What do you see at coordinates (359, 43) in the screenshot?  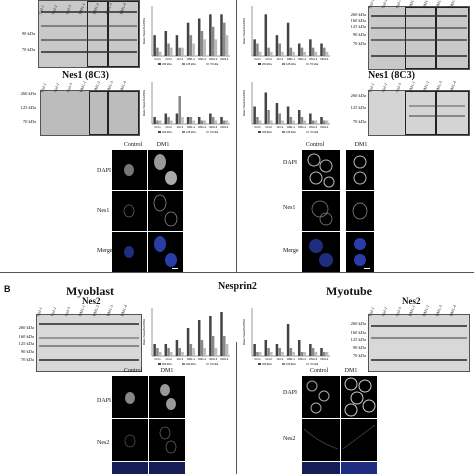 I see `kda-label: 70 kDa` at bounding box center [359, 43].